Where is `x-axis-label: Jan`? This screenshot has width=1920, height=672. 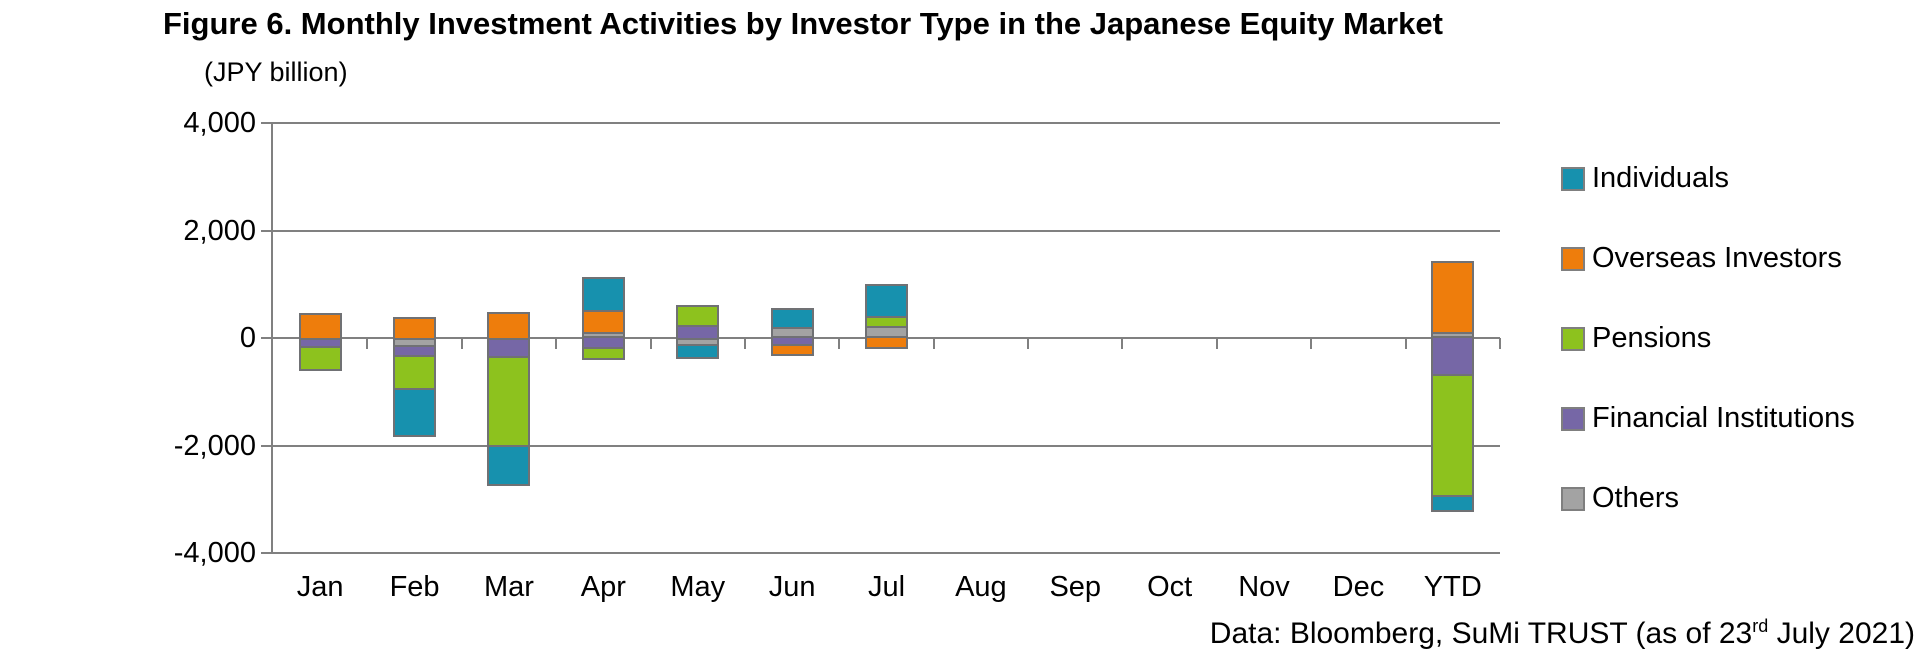 x-axis-label: Jan is located at coordinates (320, 587).